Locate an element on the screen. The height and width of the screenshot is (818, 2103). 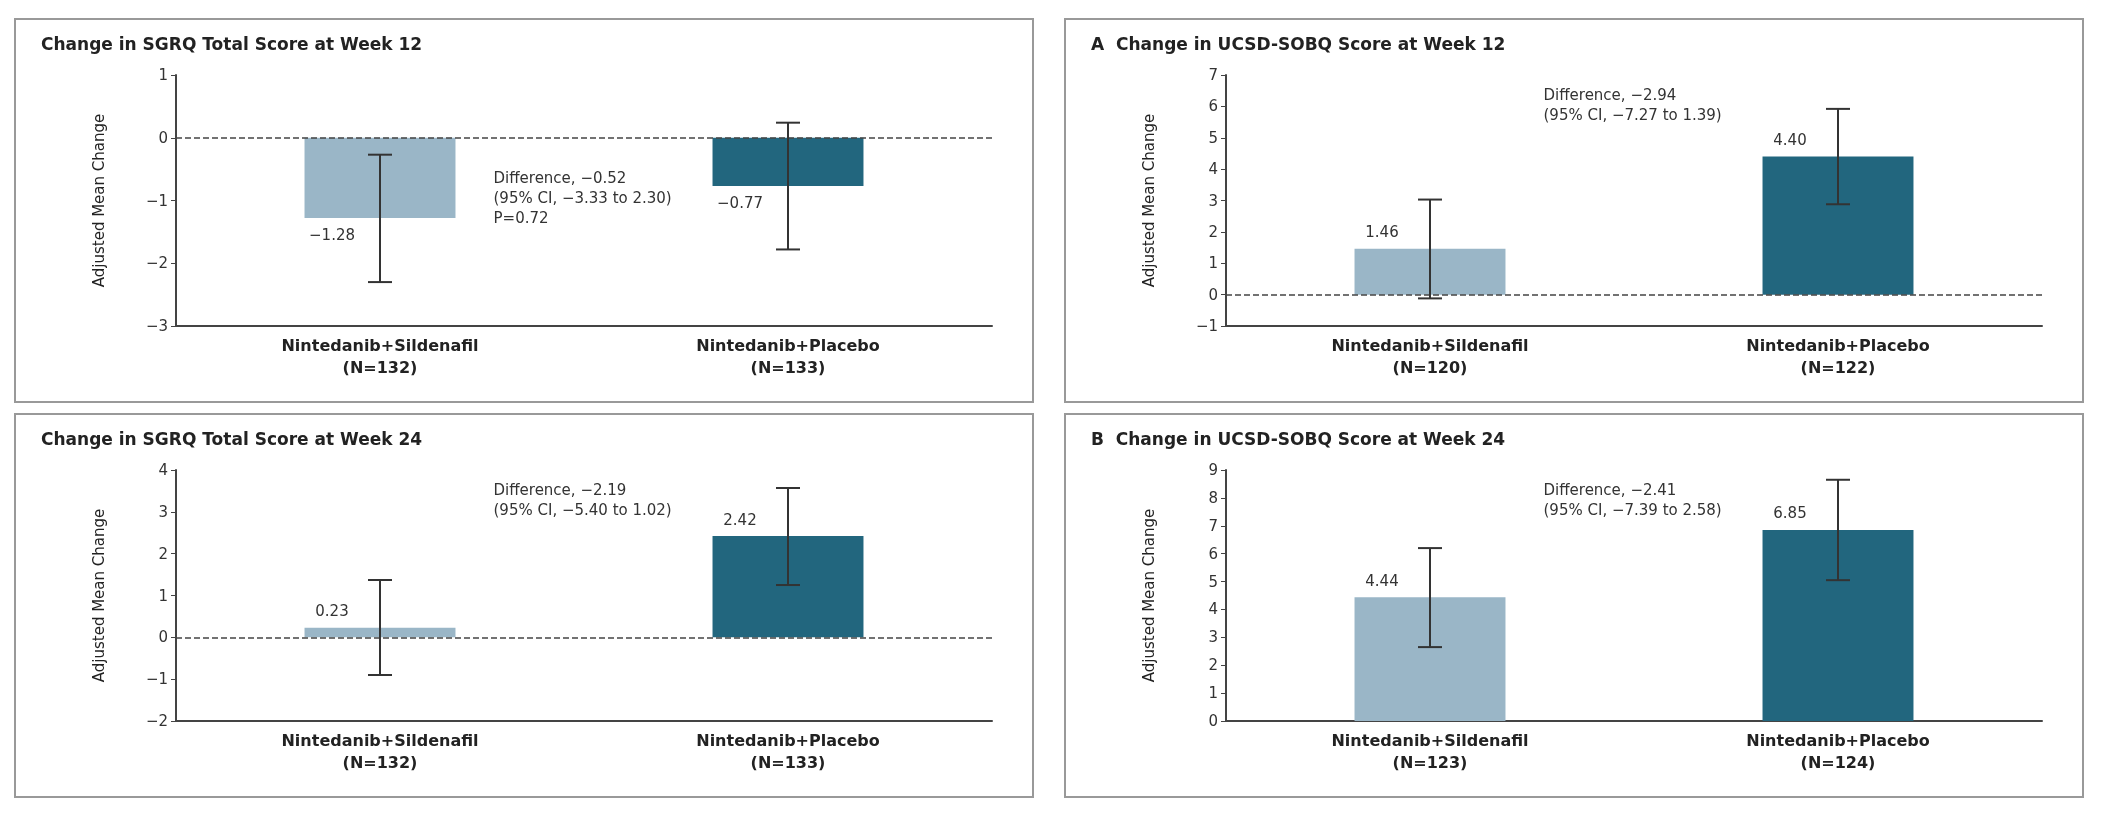
annotation: Difference, −2.41 (95% CI, −7.39 to 2.58) is located at coordinates (1632, 500).